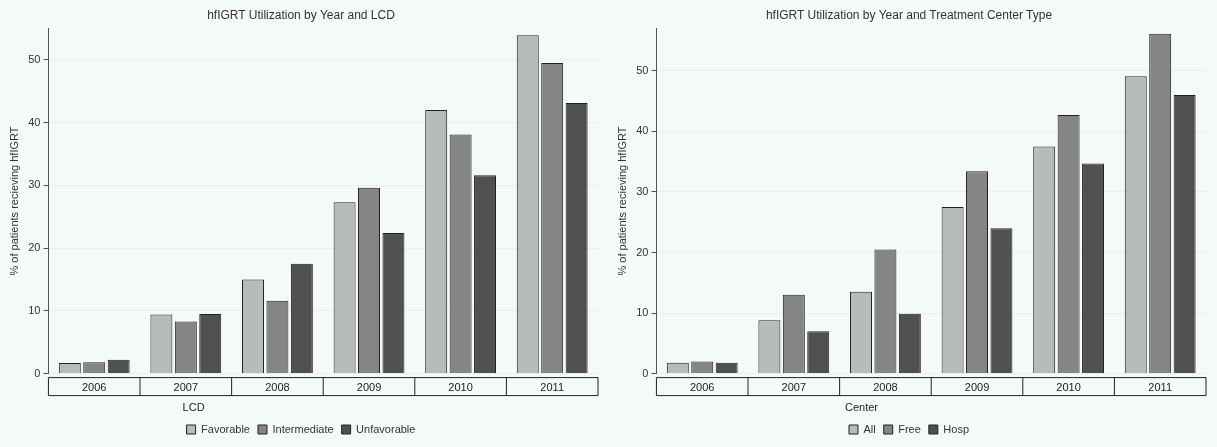 This screenshot has width=1217, height=447. Describe the element at coordinates (386, 428) in the screenshot. I see `legend-label: Unfavorable` at that location.